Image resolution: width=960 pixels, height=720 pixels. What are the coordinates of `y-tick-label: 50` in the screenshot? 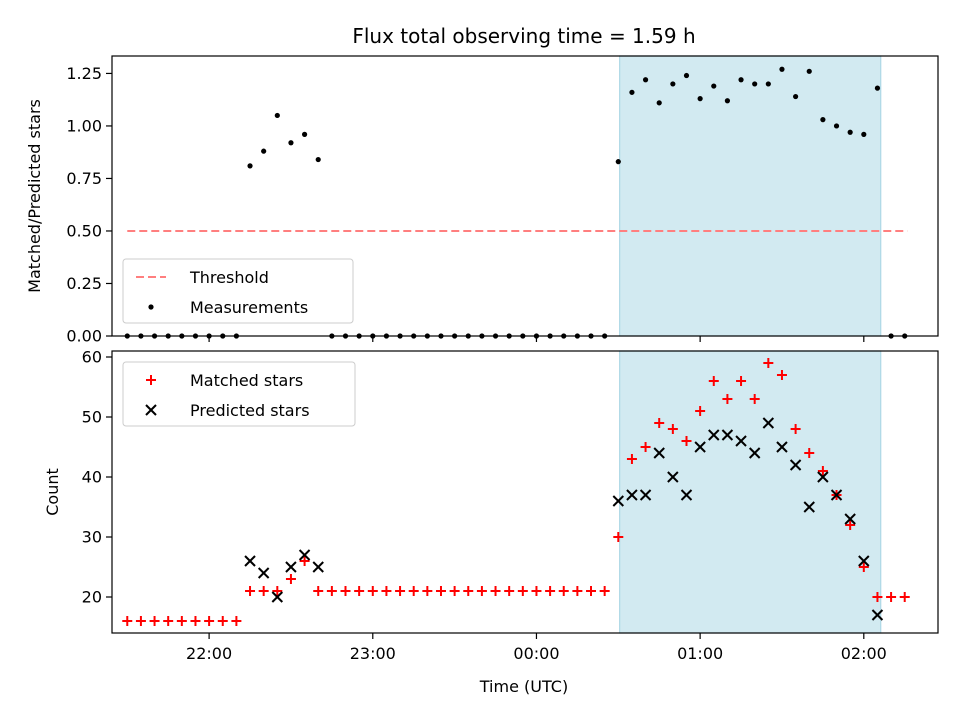 It's located at (92, 417).